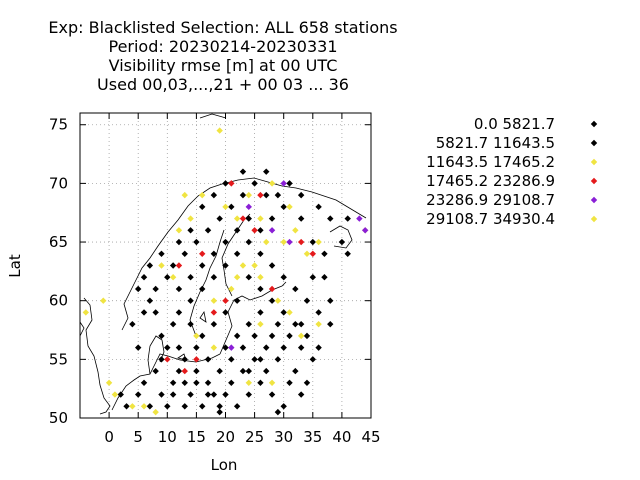 Image resolution: width=640 pixels, height=480 pixels. I want to click on y-tick-label: 65, so click(58, 242).